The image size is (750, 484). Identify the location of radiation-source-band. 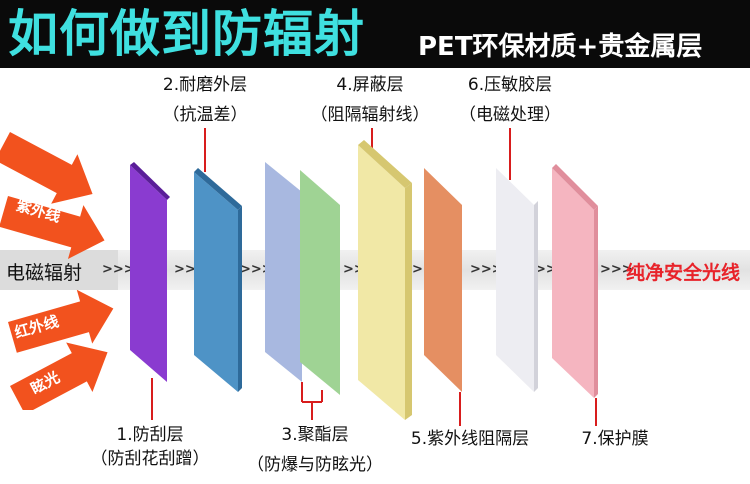
(59, 270).